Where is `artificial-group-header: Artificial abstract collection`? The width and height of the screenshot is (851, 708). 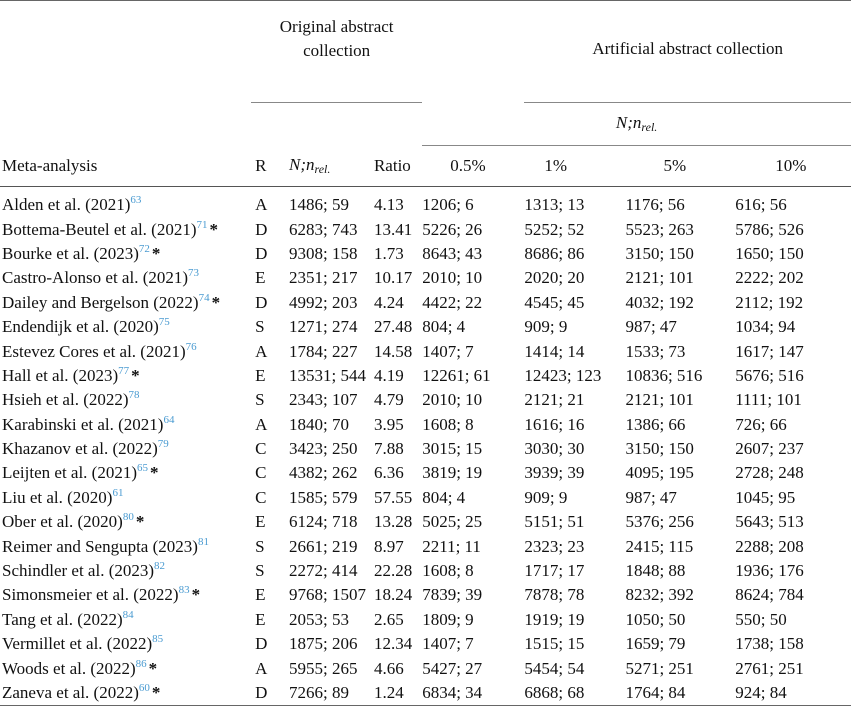
artificial-group-header: Artificial abstract collection is located at coordinates (687, 54).